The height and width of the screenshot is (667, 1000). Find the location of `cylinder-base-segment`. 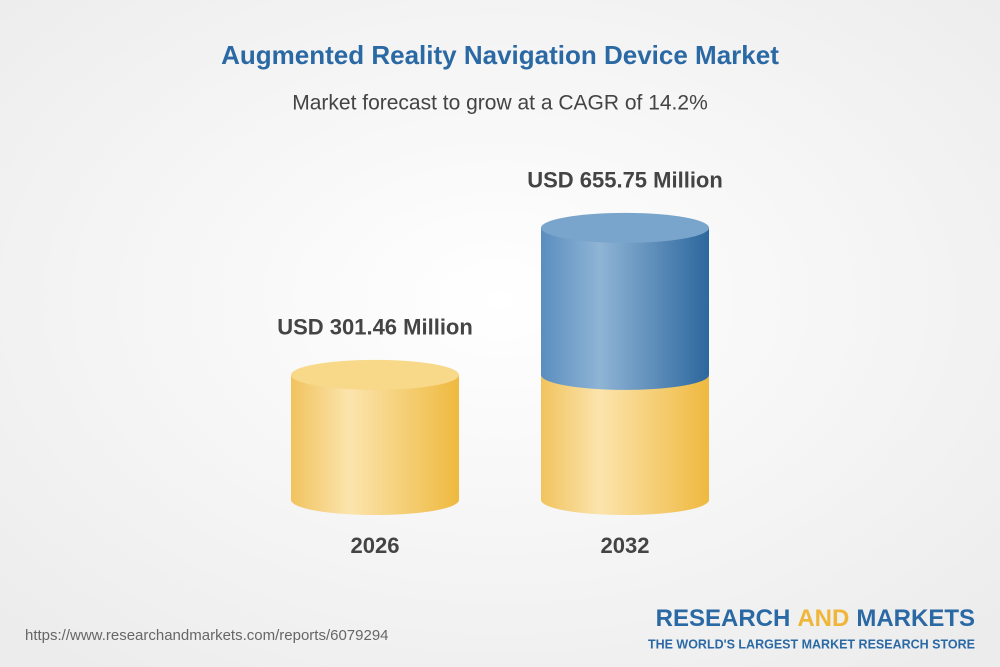

cylinder-base-segment is located at coordinates (625, 444).